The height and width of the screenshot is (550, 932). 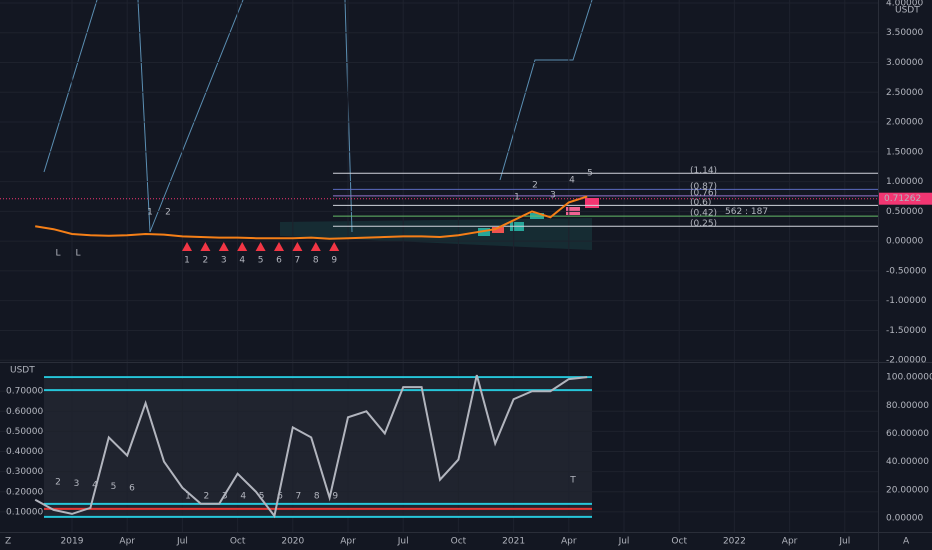 I want to click on last-price-label: 0.71262, so click(x=902, y=199).